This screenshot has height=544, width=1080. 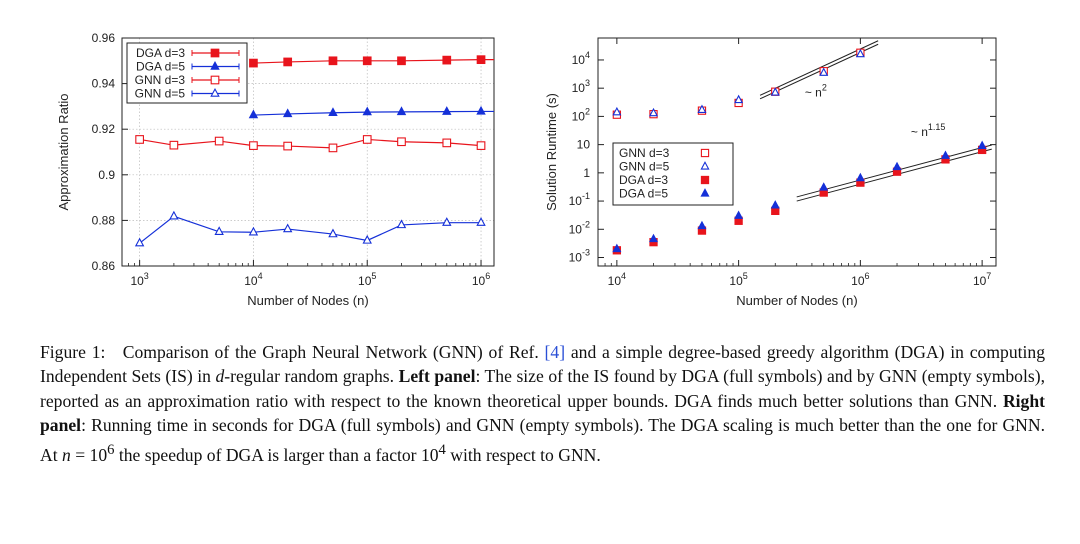 What do you see at coordinates (106, 175) in the screenshot?
I see `left-y-tick-label-2: 0.9` at bounding box center [106, 175].